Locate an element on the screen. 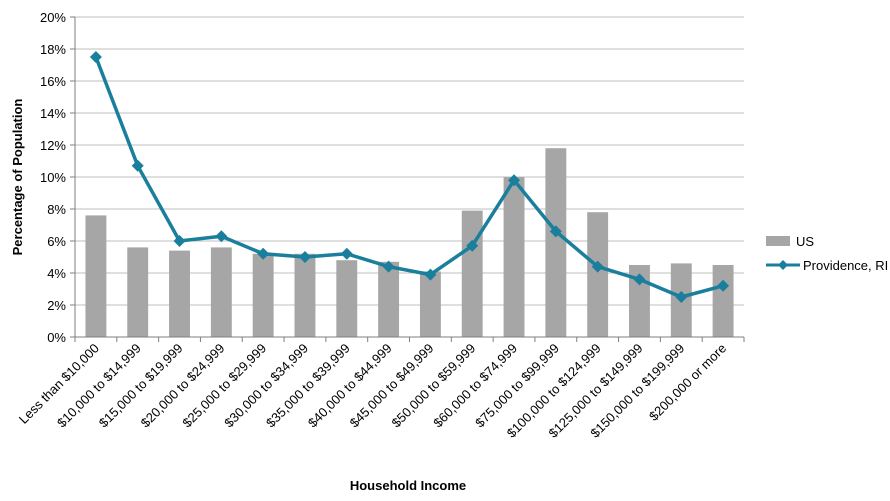  legend-marker-providence is located at coordinates (783, 265).